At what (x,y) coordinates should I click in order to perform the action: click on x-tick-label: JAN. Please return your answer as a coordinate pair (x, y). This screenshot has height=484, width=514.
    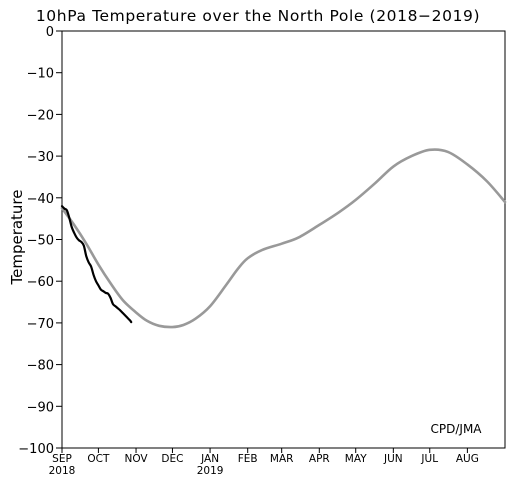
    Looking at the image, I should click on (209, 459).